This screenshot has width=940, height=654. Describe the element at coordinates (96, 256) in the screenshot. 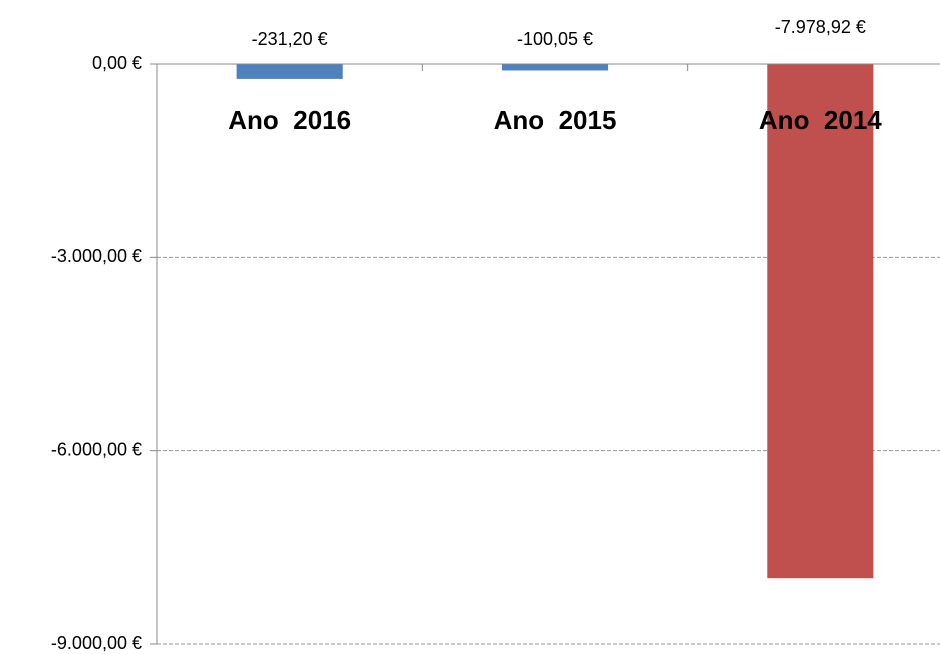

I see `y-tick-label: -3.000,00 €` at that location.